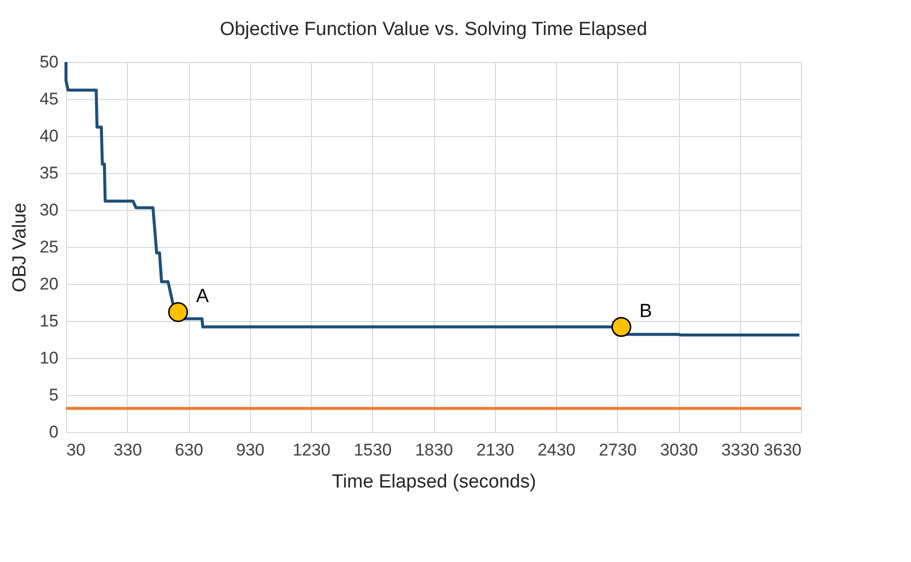 The height and width of the screenshot is (562, 911). Describe the element at coordinates (49, 173) in the screenshot. I see `y-tick-label: 35` at that location.